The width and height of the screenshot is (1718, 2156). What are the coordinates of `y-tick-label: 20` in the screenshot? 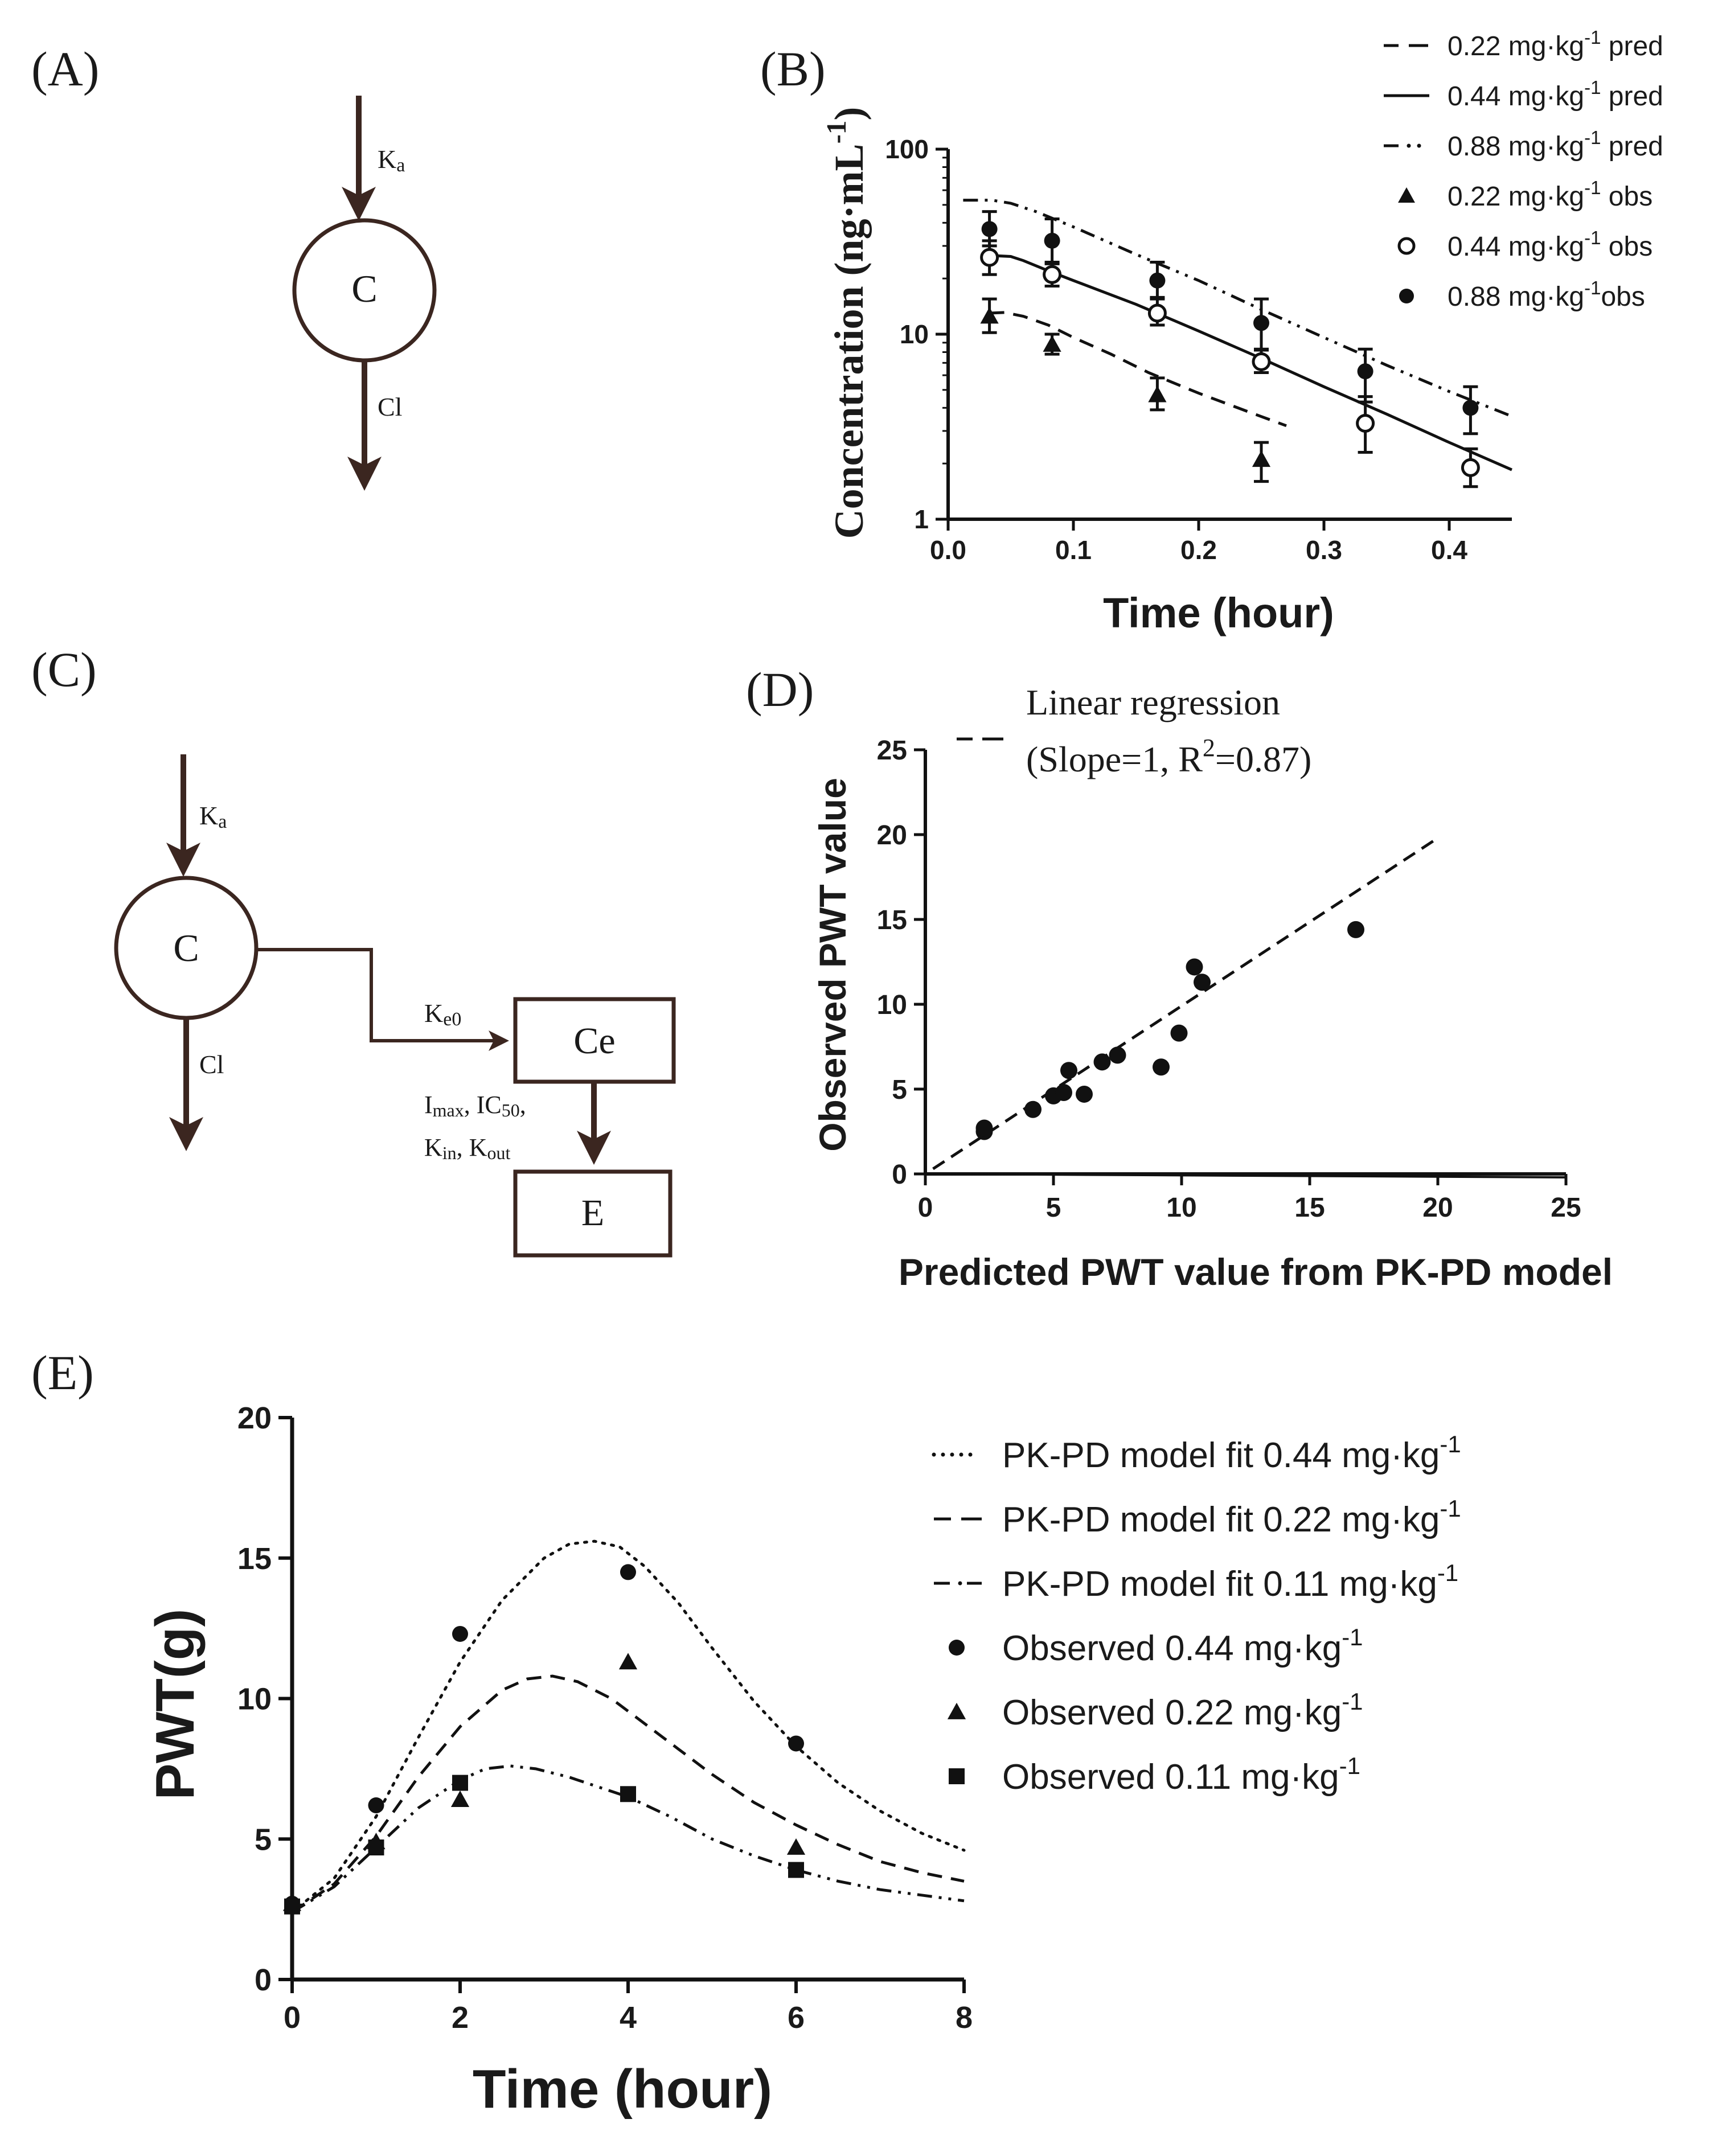 It's located at (892, 835).